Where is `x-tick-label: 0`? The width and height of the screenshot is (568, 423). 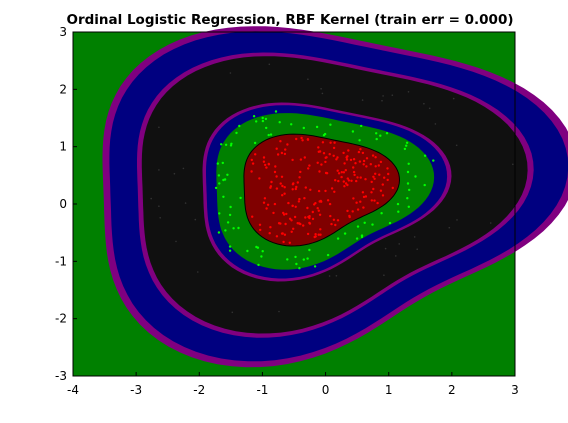
x-tick-label: 0 is located at coordinates (326, 390).